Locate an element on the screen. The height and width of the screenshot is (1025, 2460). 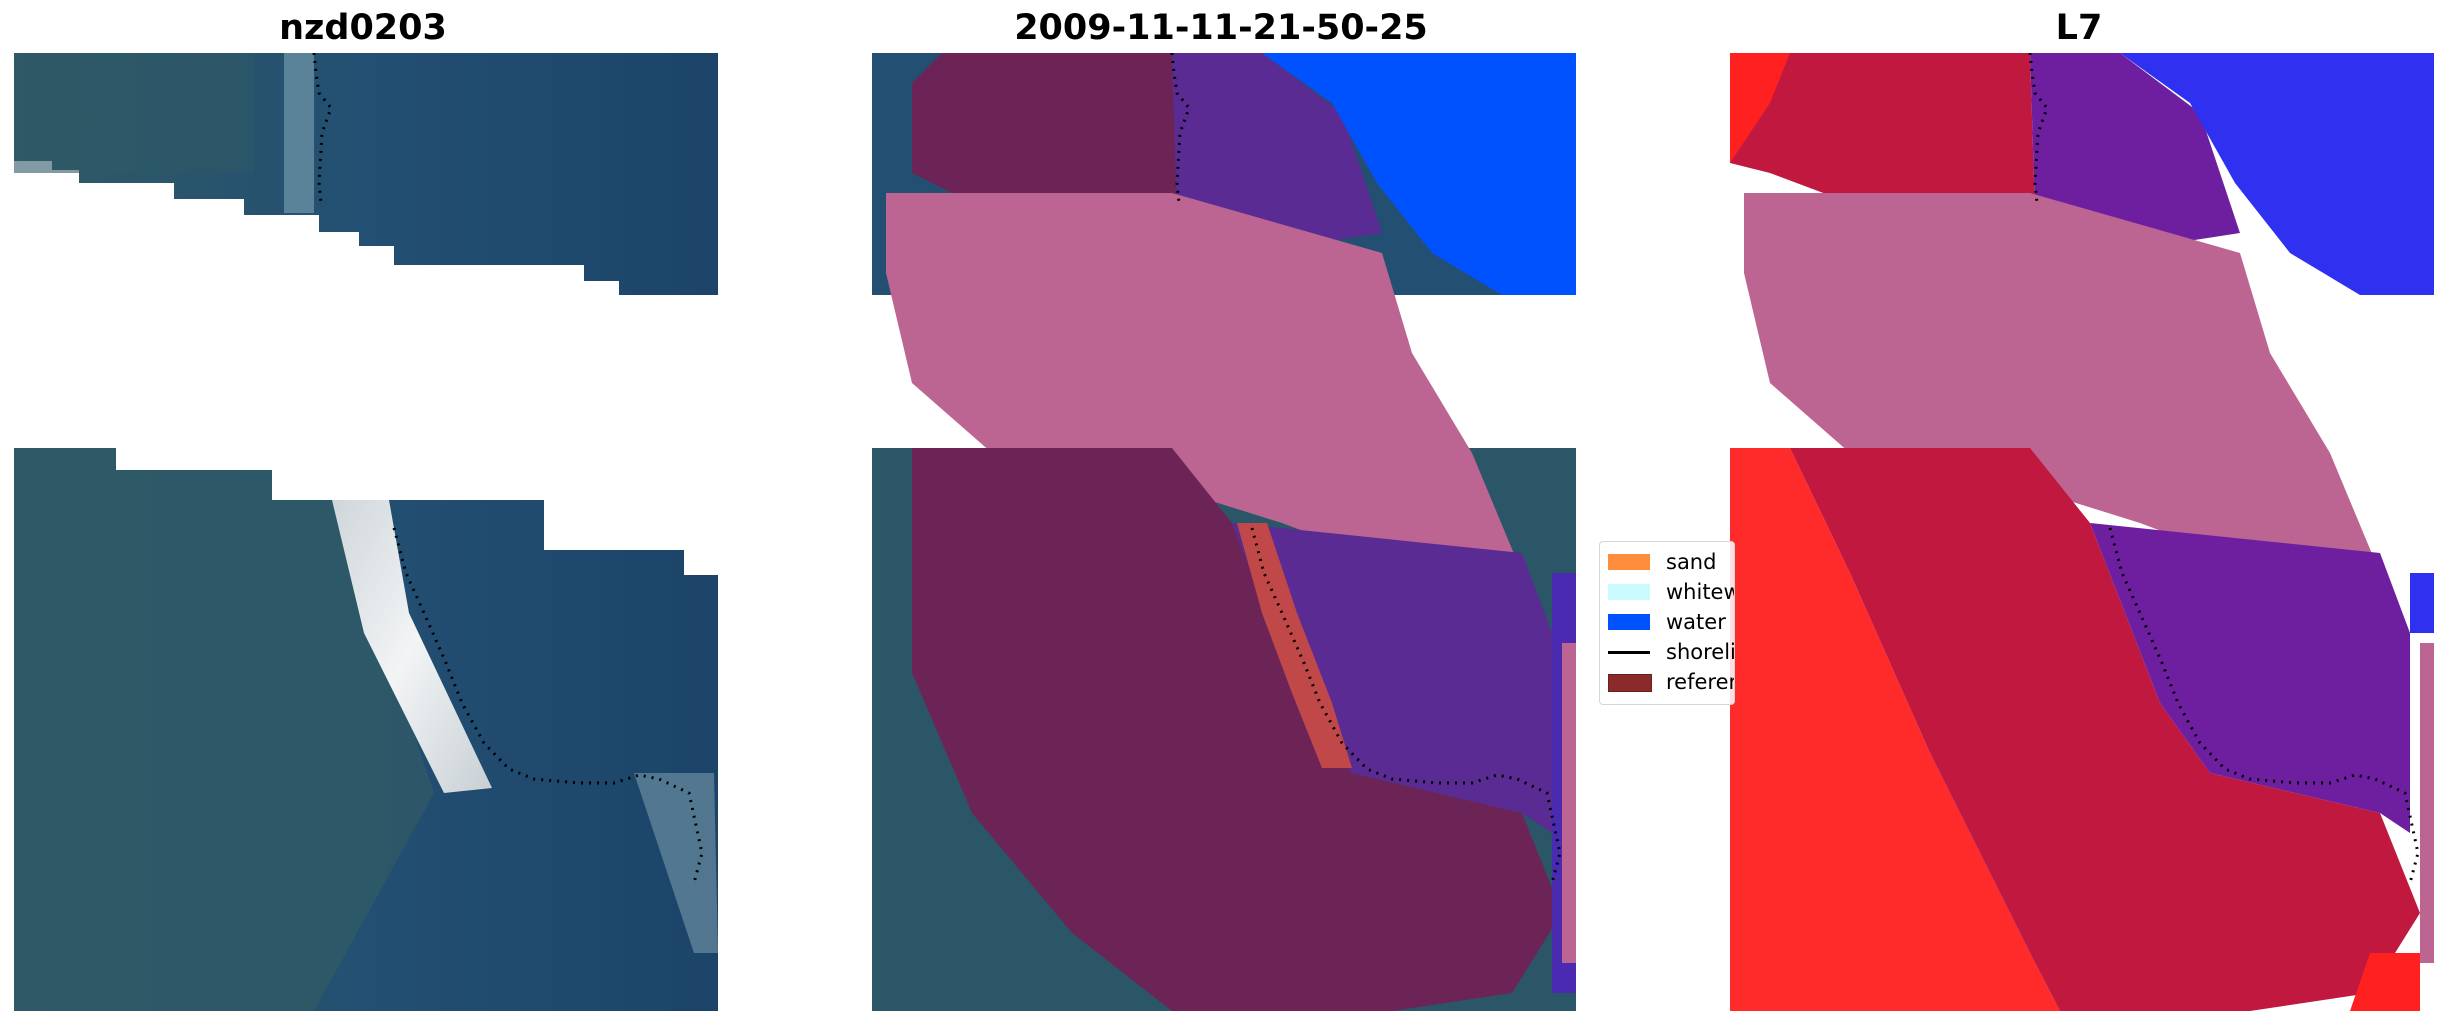
panel-title: L7 is located at coordinates (2079, 28).